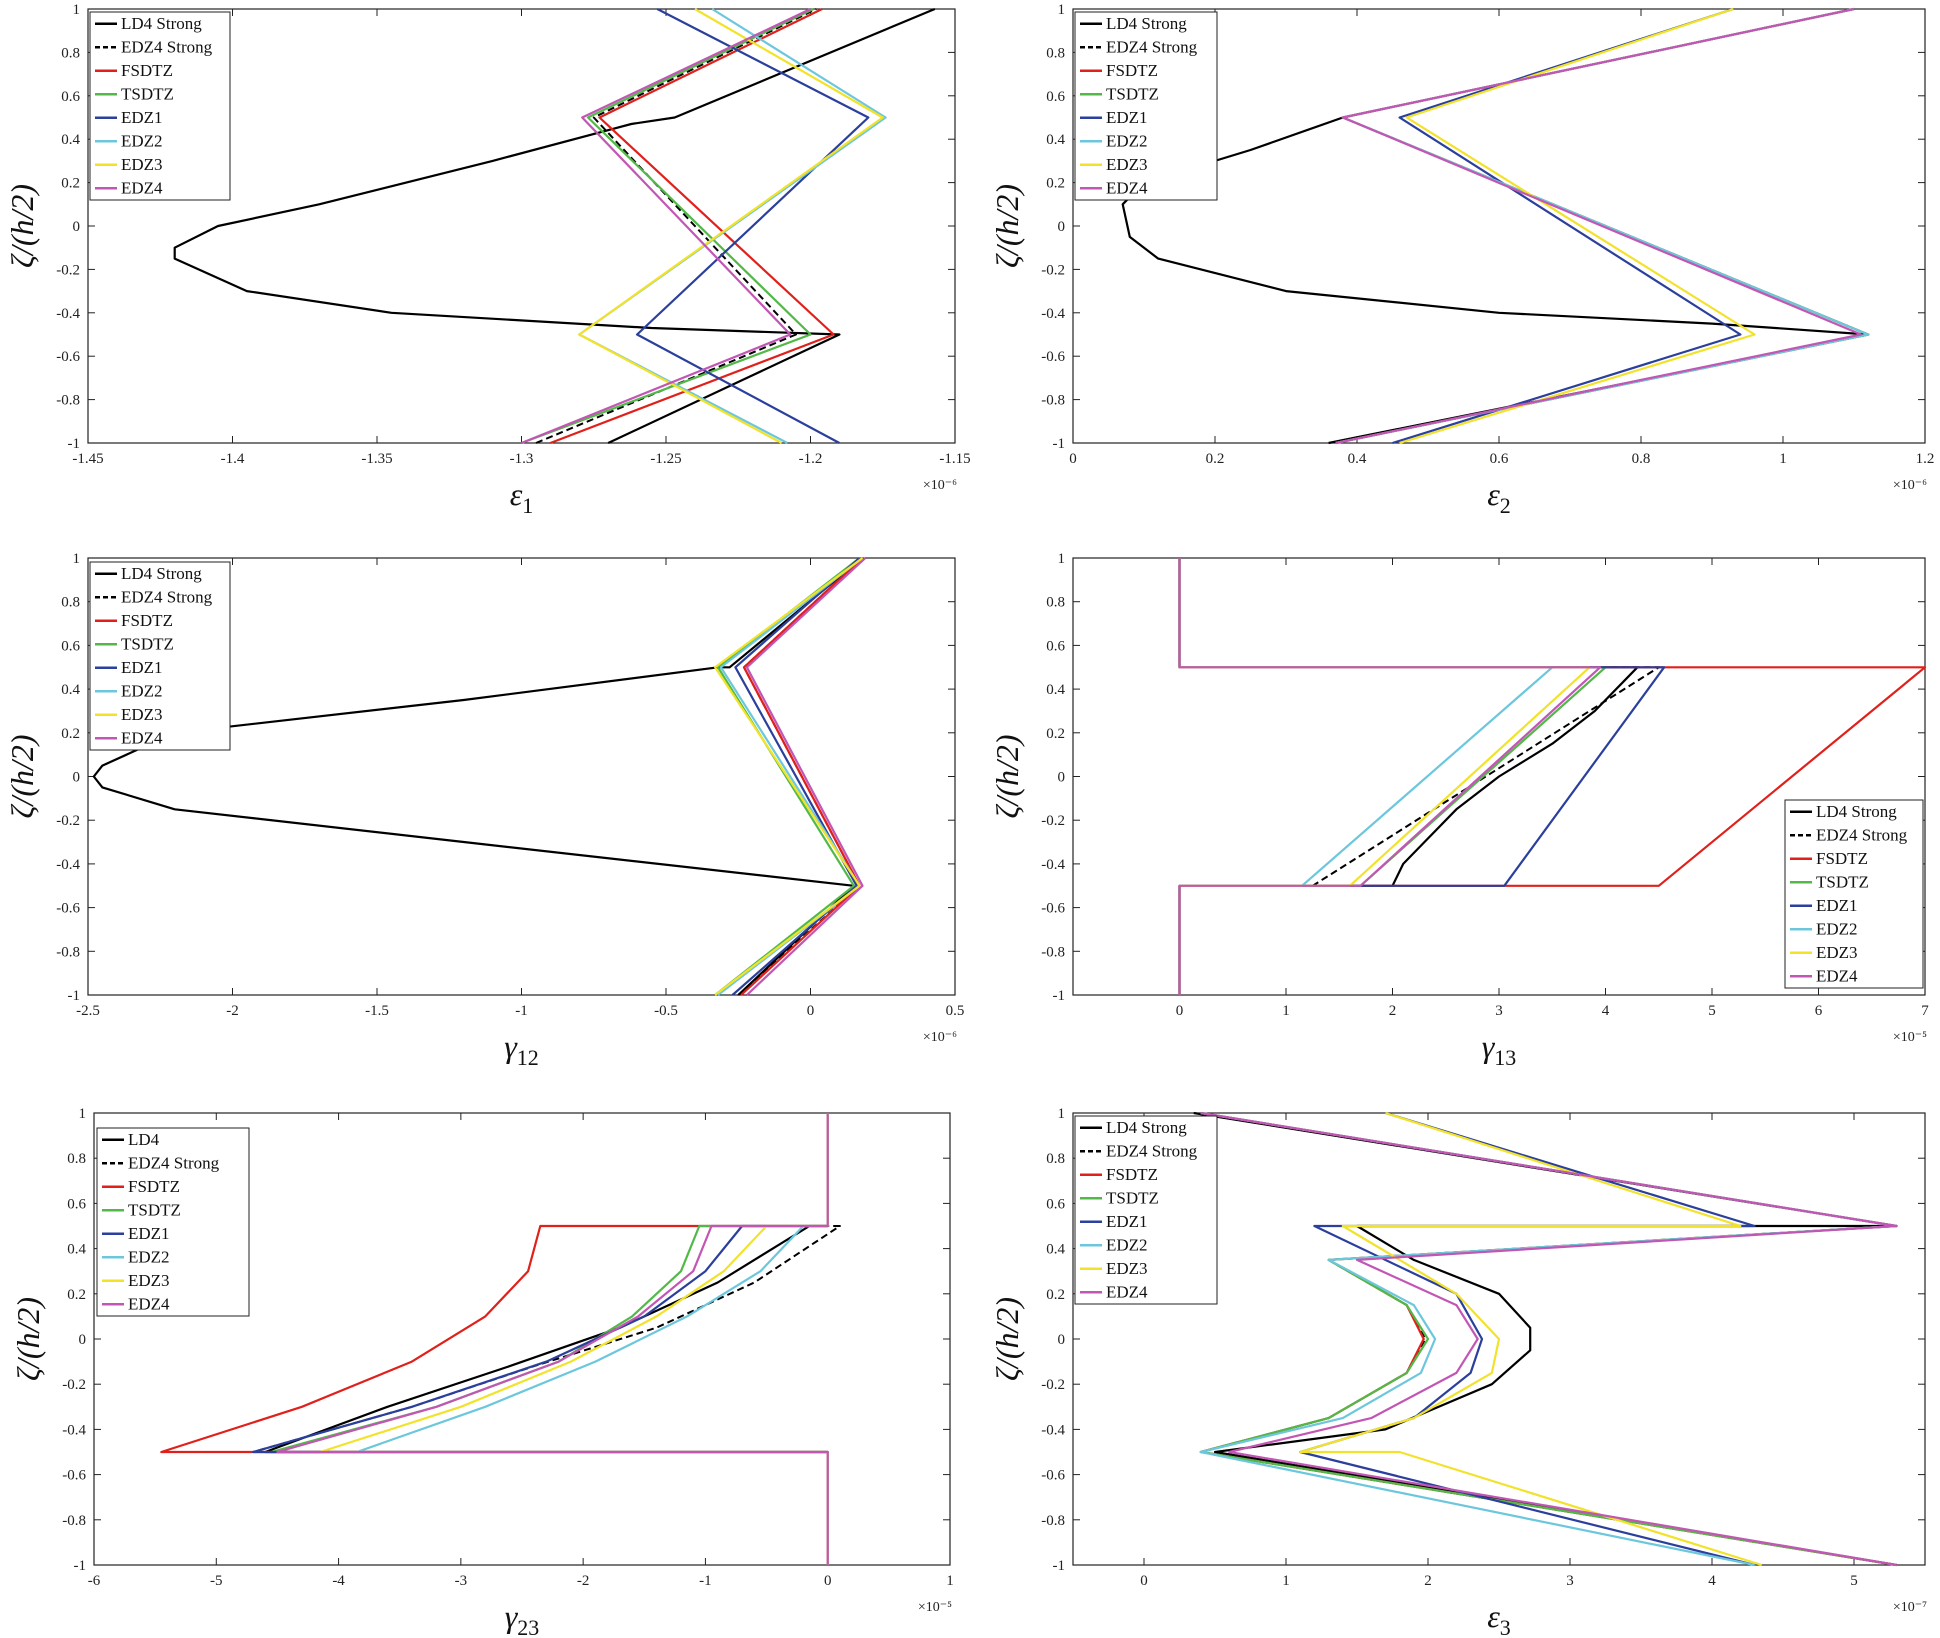  I want to click on y-tick-label: 0.6, so click(1055, 1204).